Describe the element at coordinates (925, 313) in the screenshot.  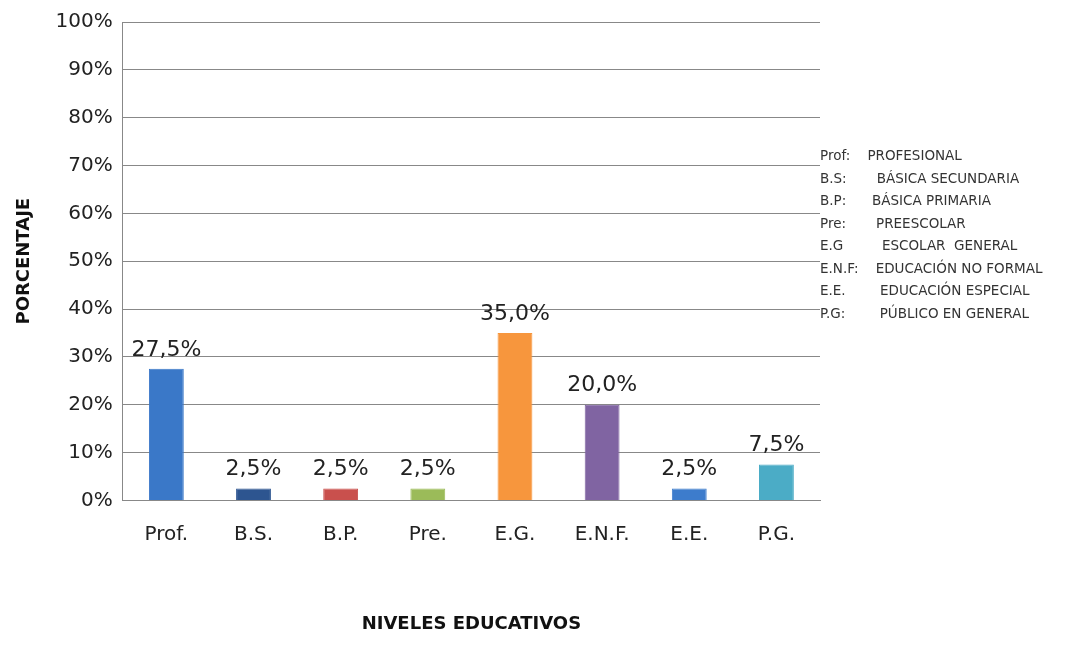
I see `annotation: P.G: PÚBLICO EN GENERAL` at that location.